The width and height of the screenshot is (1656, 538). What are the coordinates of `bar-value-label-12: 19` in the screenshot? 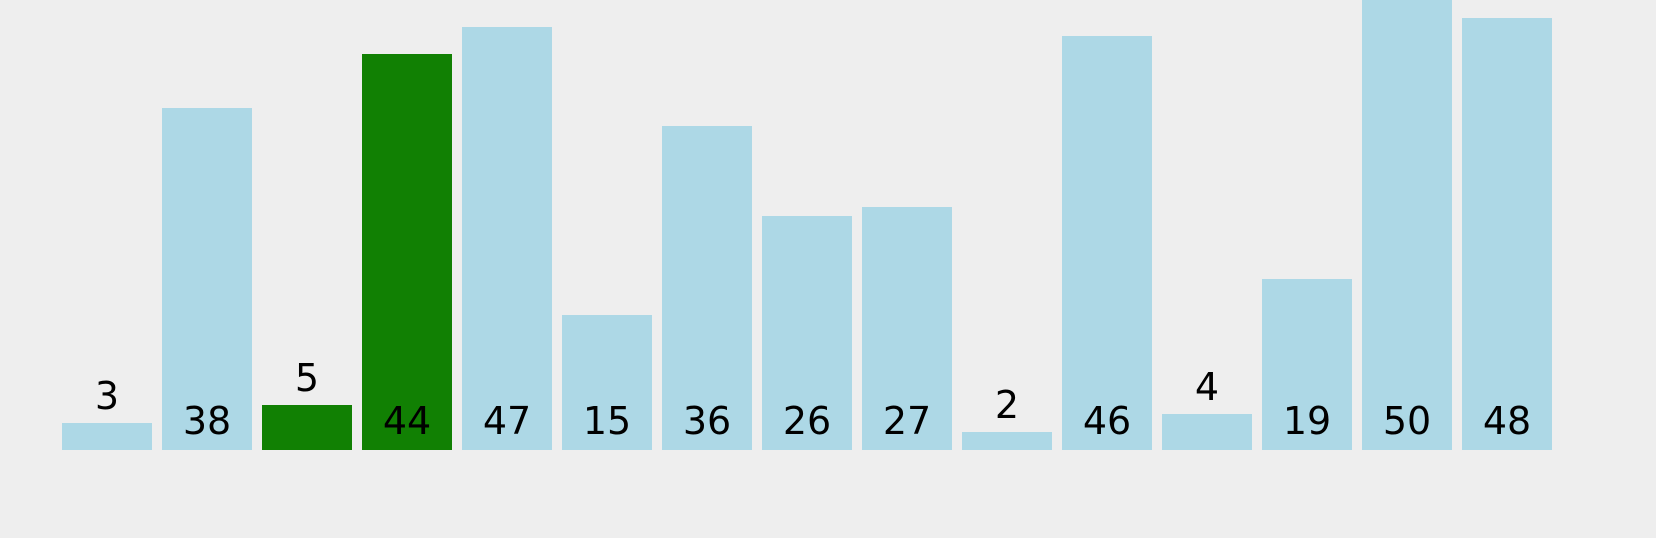 It's located at (1307, 421).